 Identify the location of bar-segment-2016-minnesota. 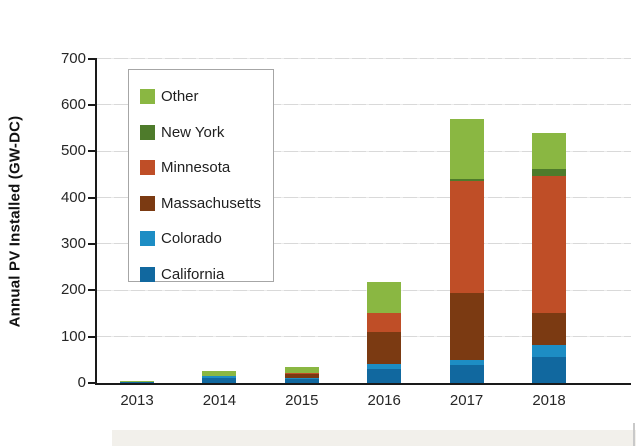
(384, 322).